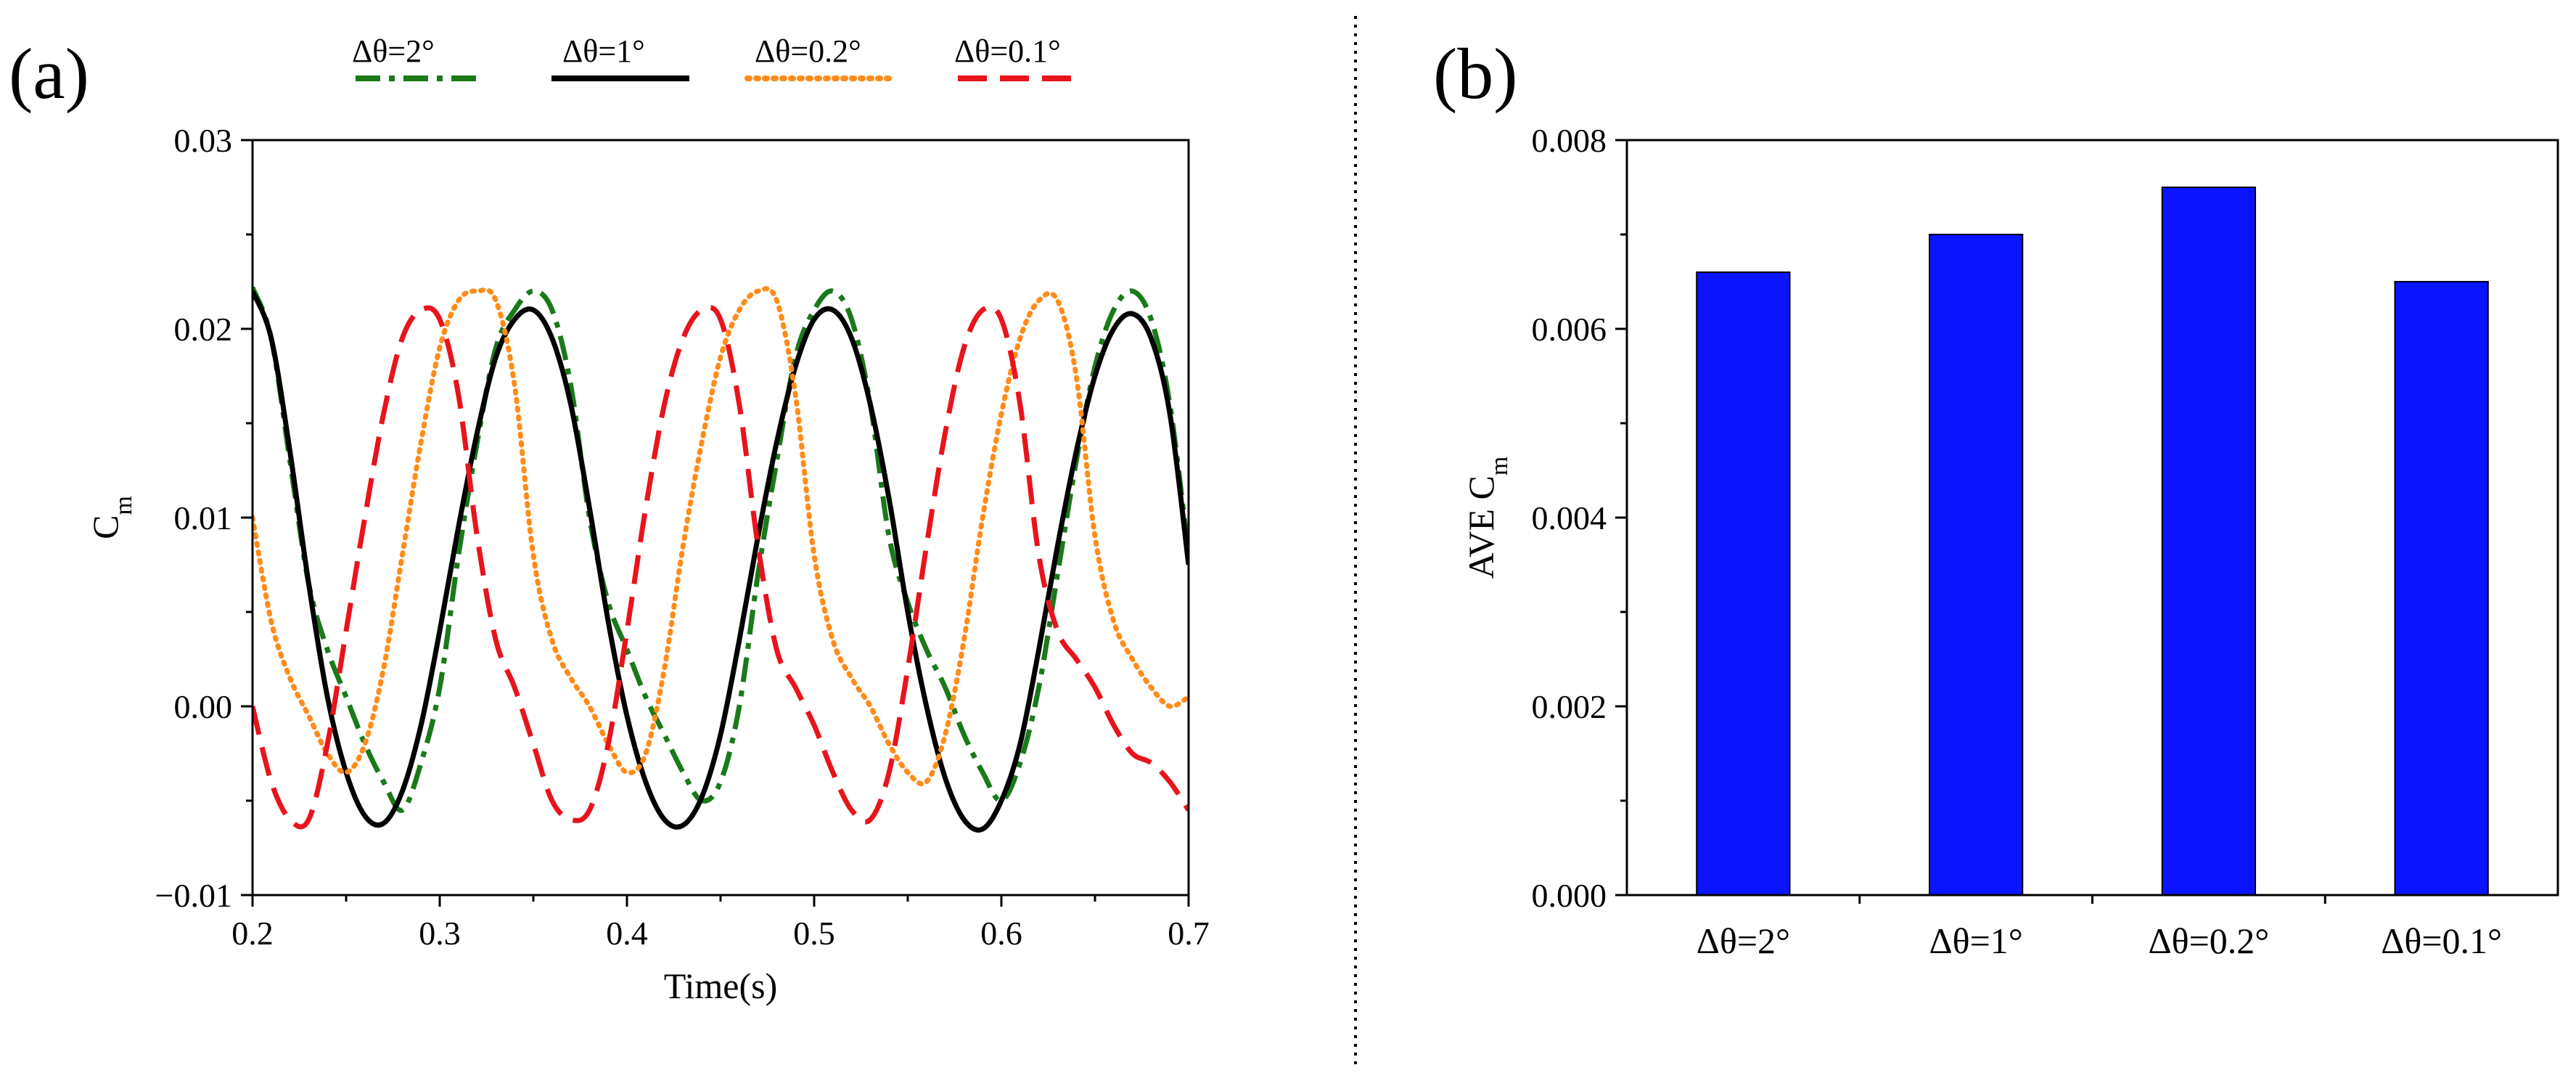 This screenshot has width=2576, height=1078. What do you see at coordinates (203, 707) in the screenshot?
I see `y-tick-label-a: 0.00` at bounding box center [203, 707].